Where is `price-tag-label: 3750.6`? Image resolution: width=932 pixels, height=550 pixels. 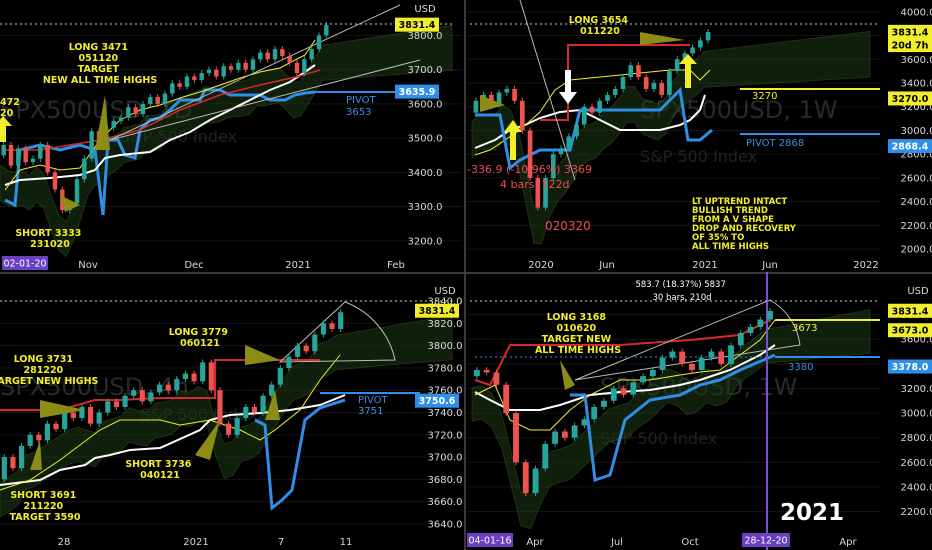 price-tag-label: 3750.6 is located at coordinates (437, 401).